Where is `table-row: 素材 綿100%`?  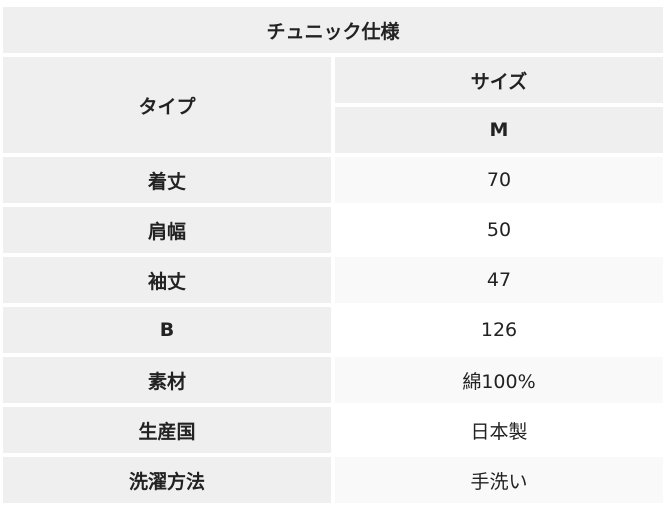 table-row: 素材 綿100% is located at coordinates (333, 380).